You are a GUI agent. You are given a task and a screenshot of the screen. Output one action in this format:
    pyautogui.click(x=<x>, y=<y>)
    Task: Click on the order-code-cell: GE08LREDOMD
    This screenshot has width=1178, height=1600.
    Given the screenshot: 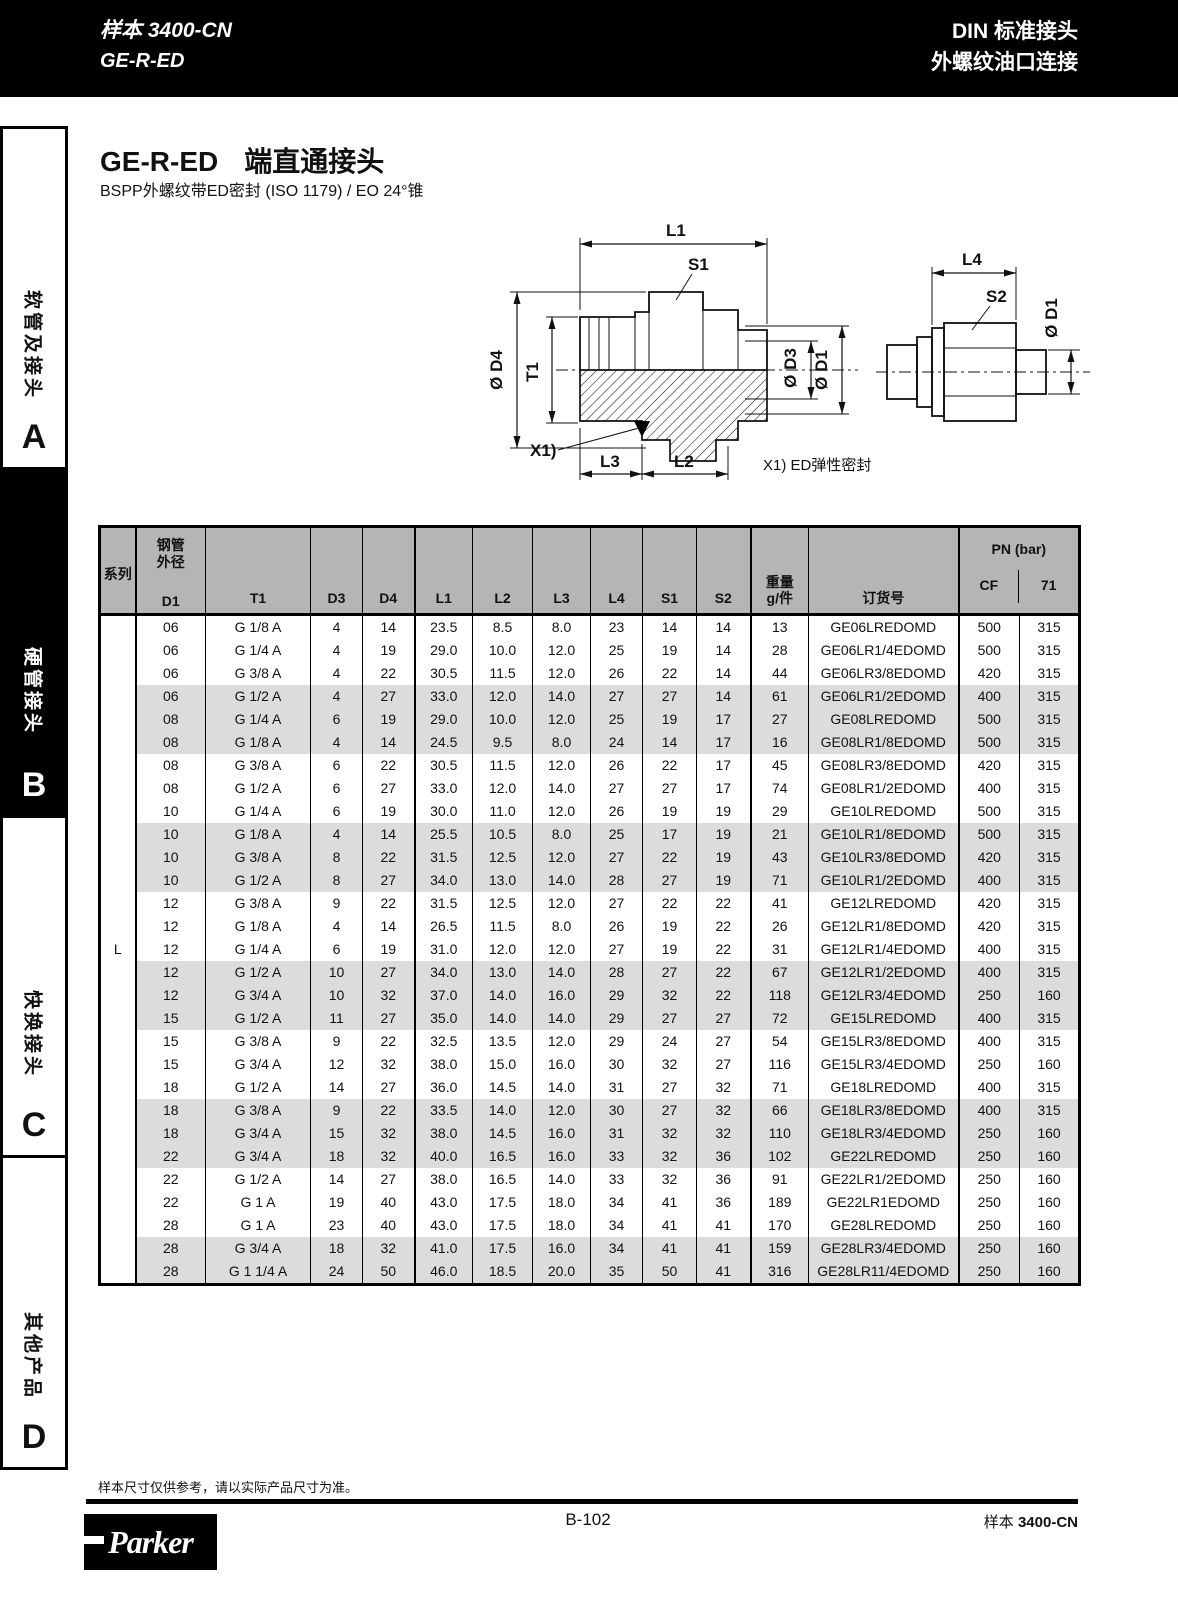 What is the action you would take?
    pyautogui.click(x=883, y=719)
    